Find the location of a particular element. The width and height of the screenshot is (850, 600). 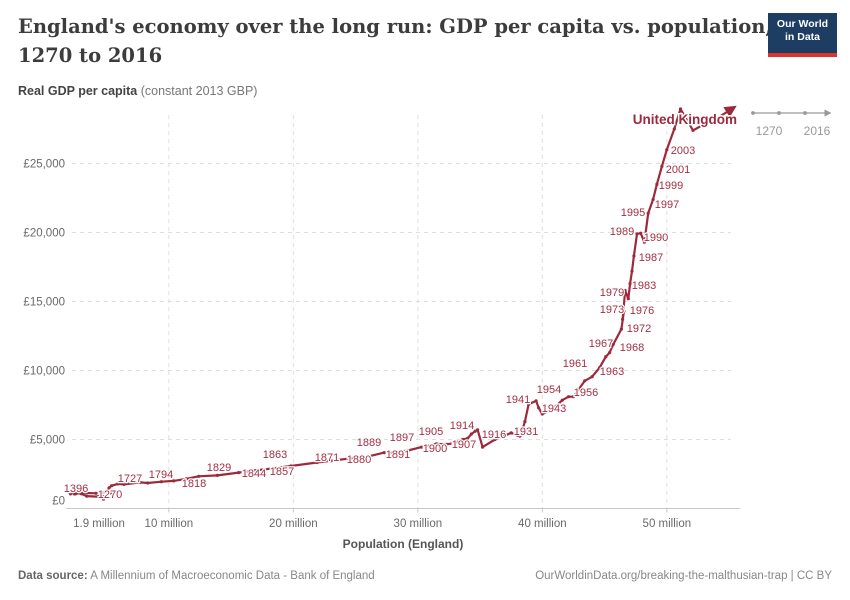

data-source-label: Data source: is located at coordinates (53, 576).